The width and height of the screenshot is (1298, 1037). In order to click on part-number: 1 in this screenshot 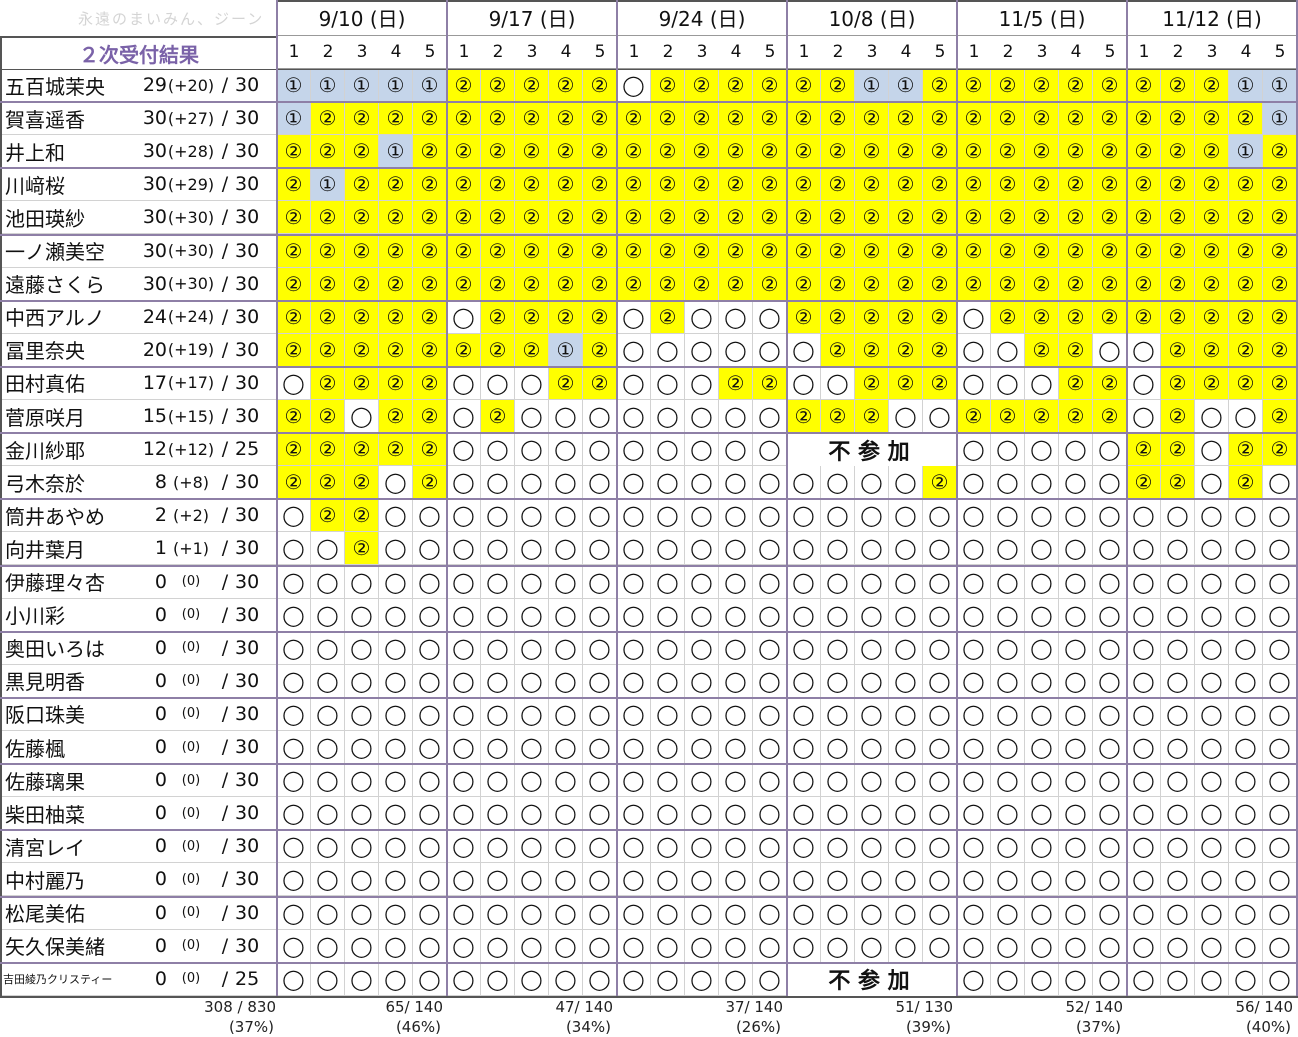, I will do `click(634, 52)`.